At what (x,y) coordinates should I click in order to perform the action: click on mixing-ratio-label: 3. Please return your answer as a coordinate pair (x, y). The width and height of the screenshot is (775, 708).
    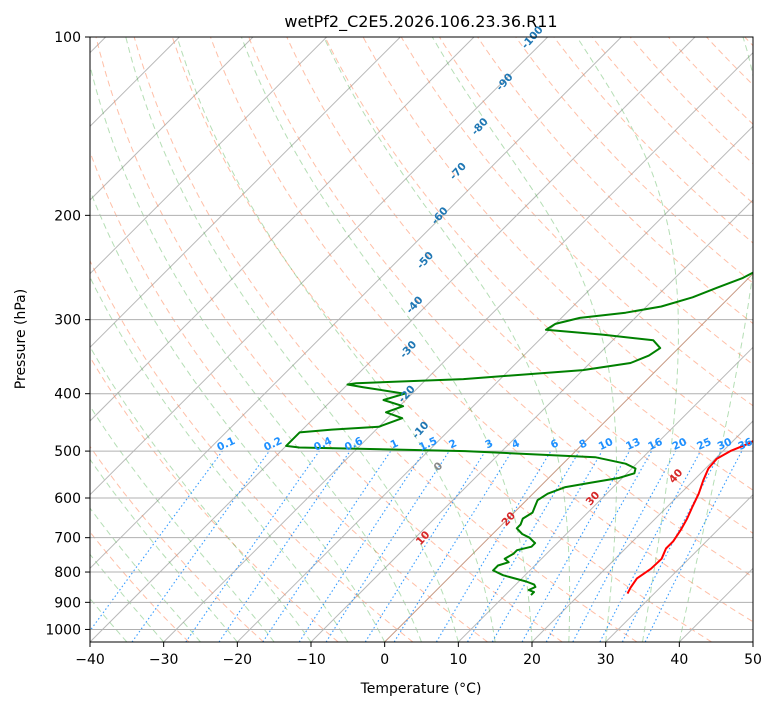
    Looking at the image, I should click on (489, 444).